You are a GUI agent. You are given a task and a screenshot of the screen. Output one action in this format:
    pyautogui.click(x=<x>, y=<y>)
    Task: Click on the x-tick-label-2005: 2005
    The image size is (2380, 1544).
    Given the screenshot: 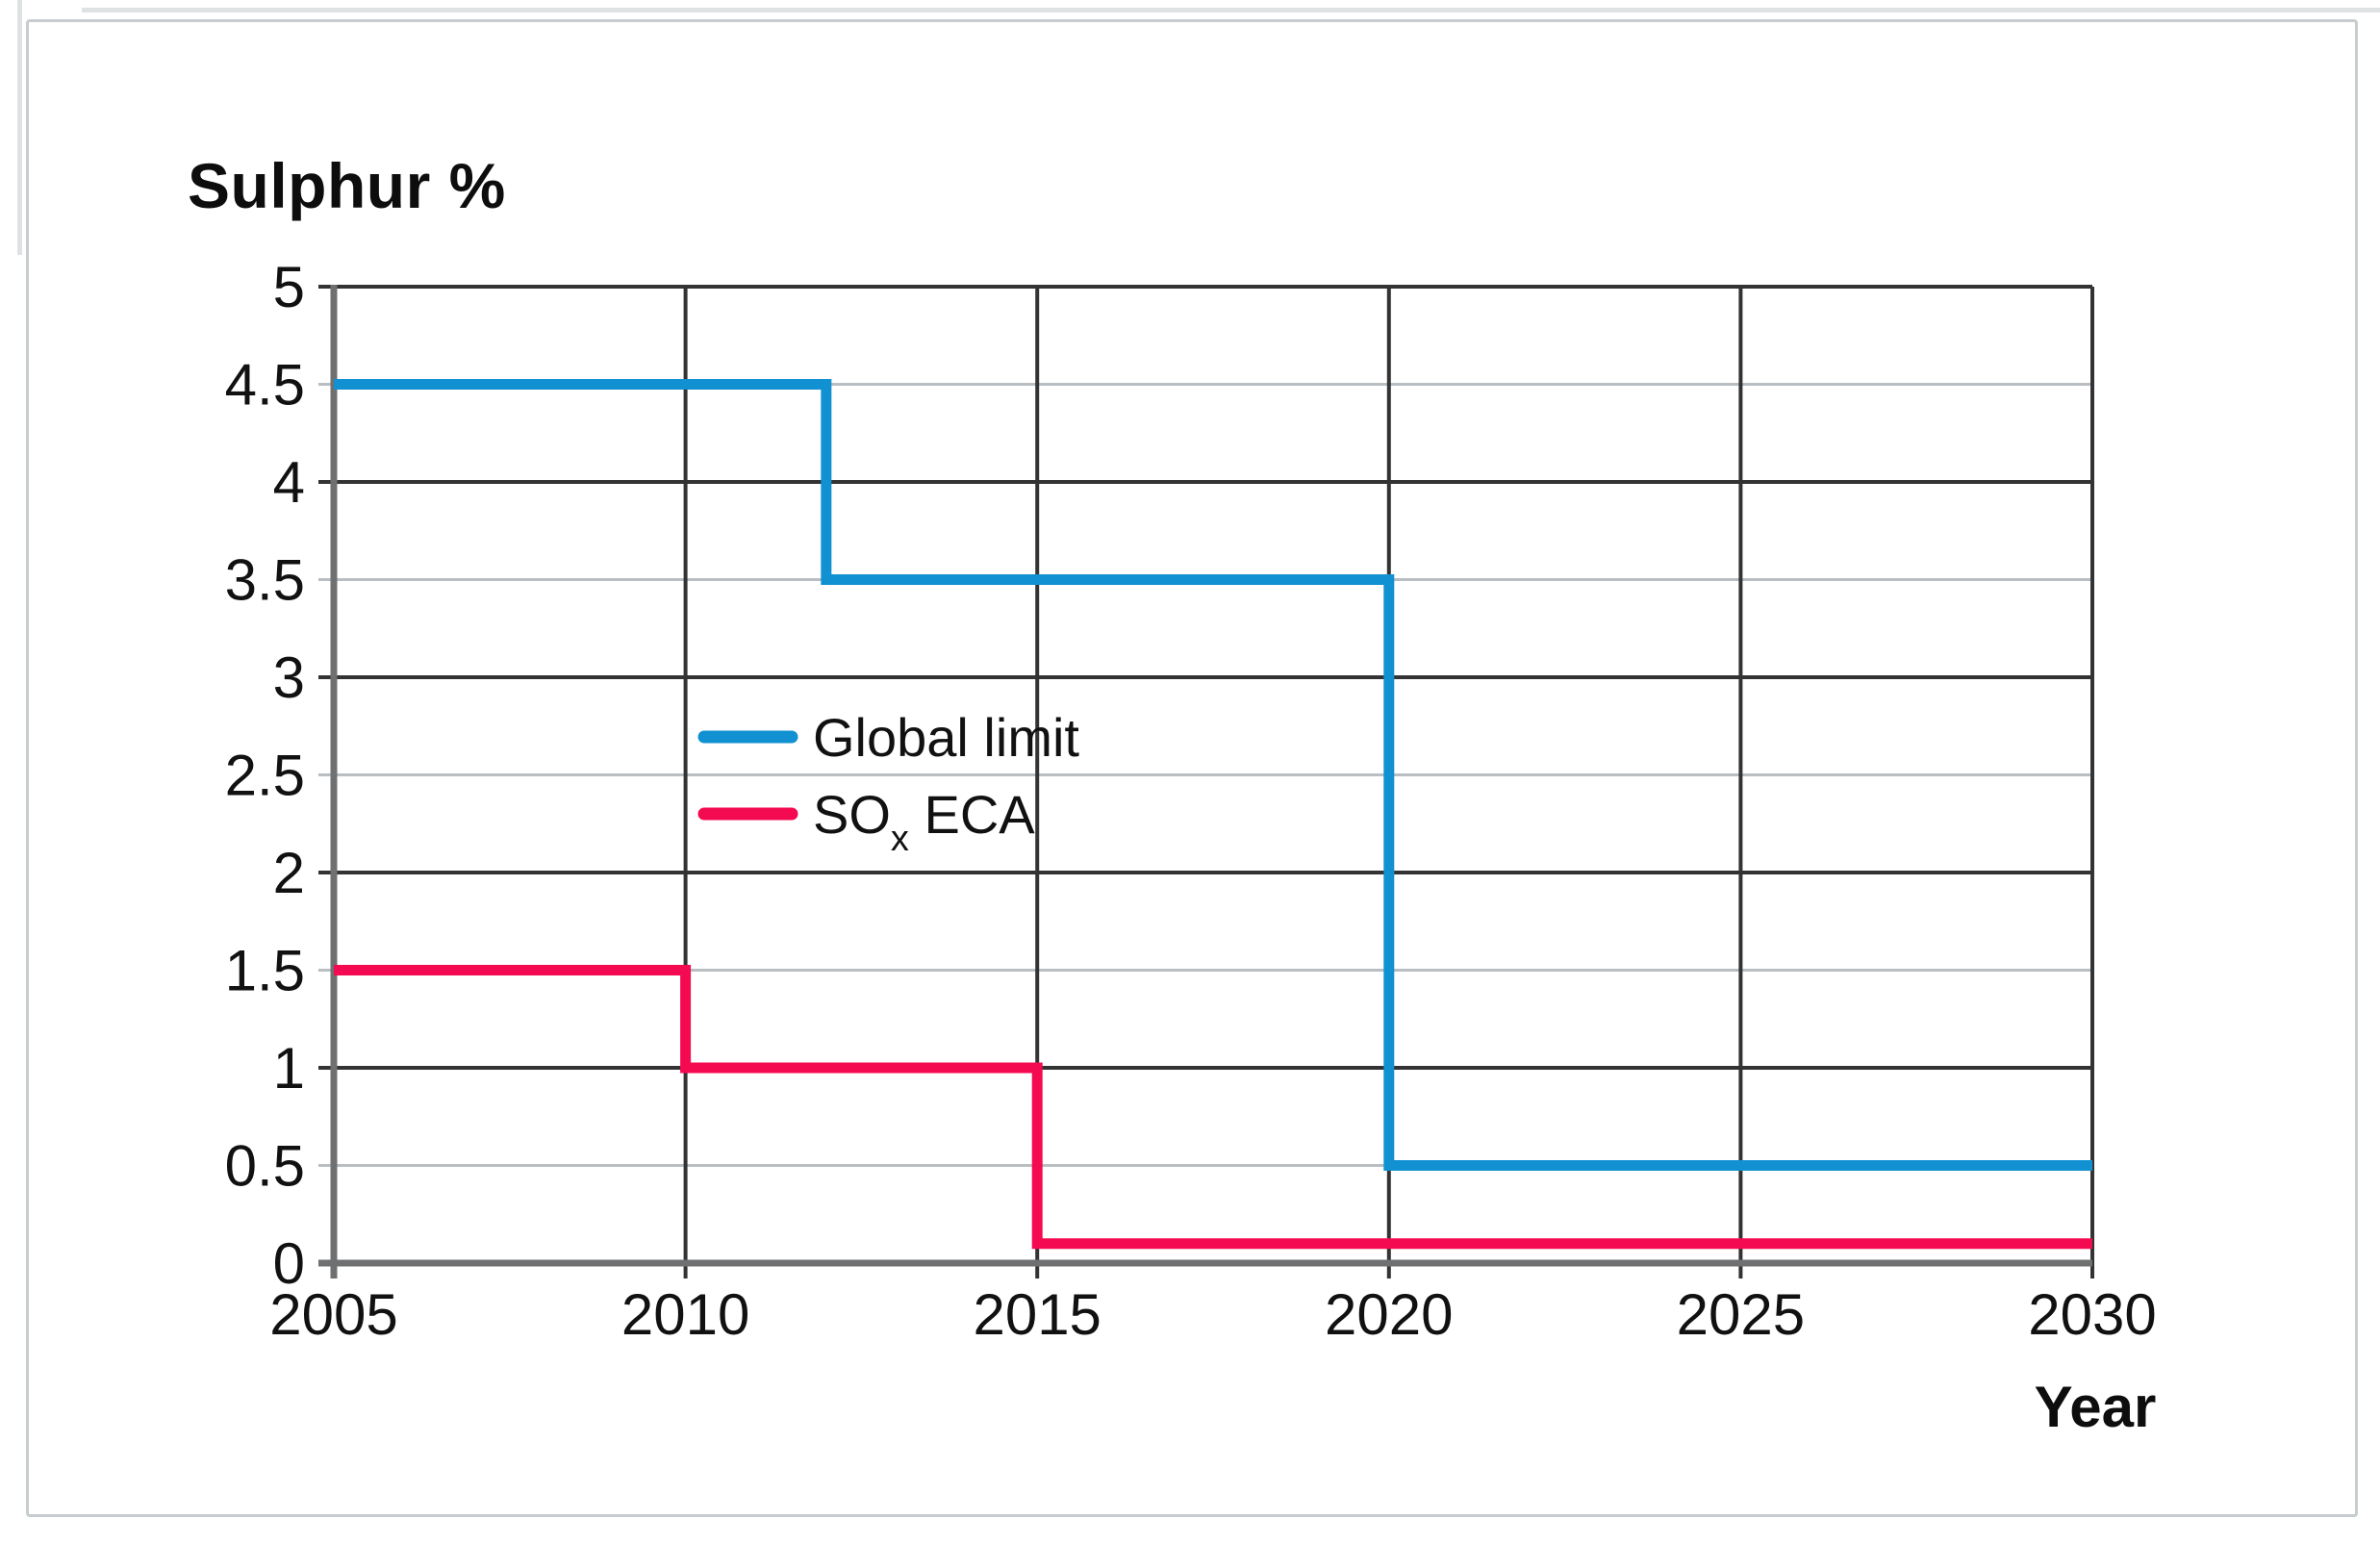 What is the action you would take?
    pyautogui.click(x=333, y=1314)
    